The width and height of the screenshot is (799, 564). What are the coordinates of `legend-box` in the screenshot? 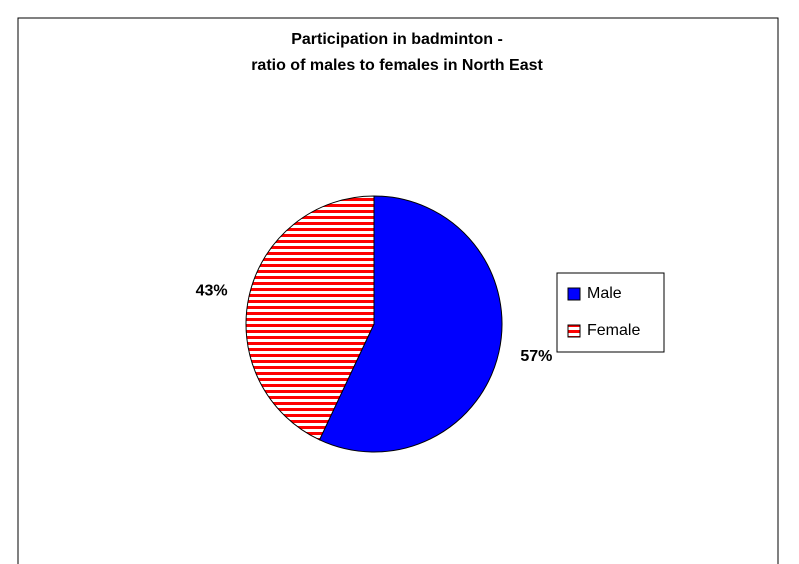 It's located at (610, 312).